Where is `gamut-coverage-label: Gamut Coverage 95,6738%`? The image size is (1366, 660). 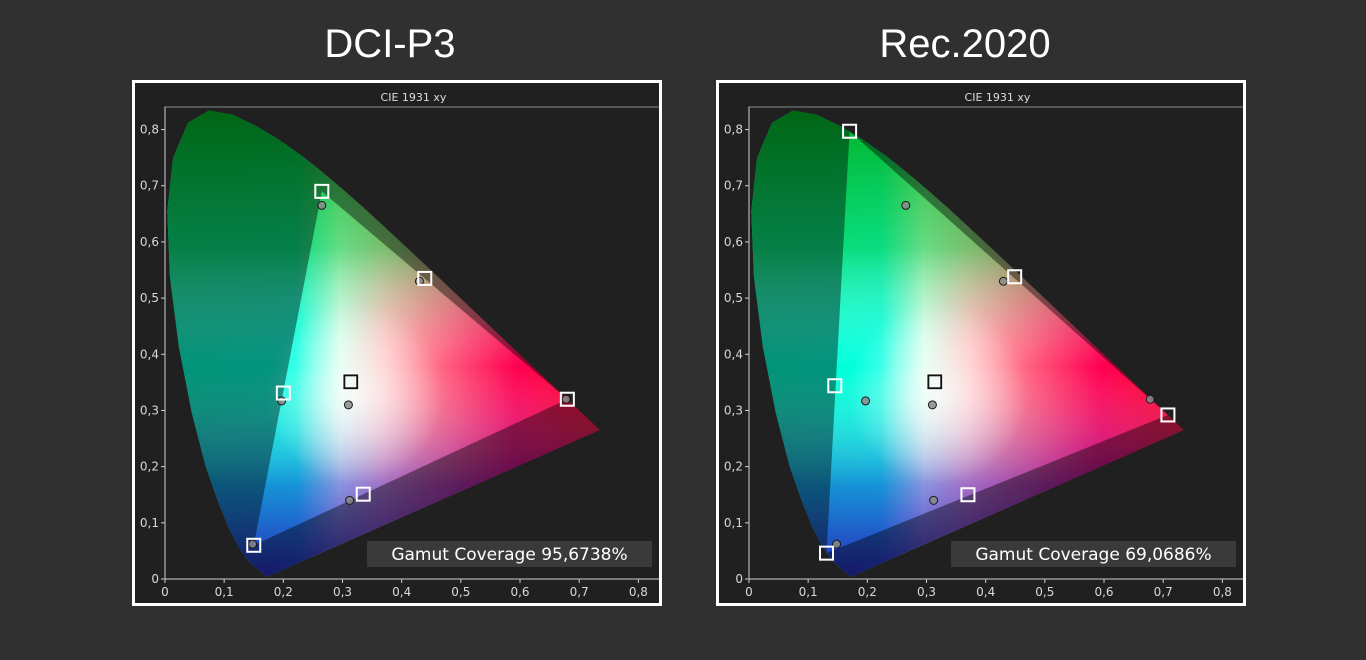 gamut-coverage-label: Gamut Coverage 95,6738% is located at coordinates (509, 555).